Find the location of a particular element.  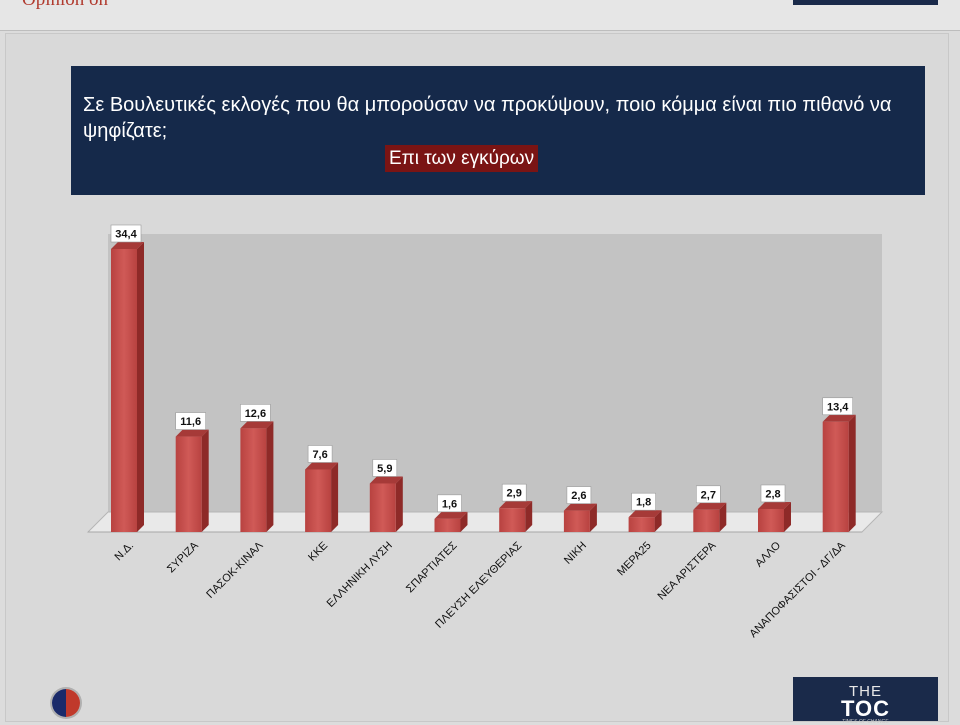

value-label-text: 5,9 is located at coordinates (384, 469).